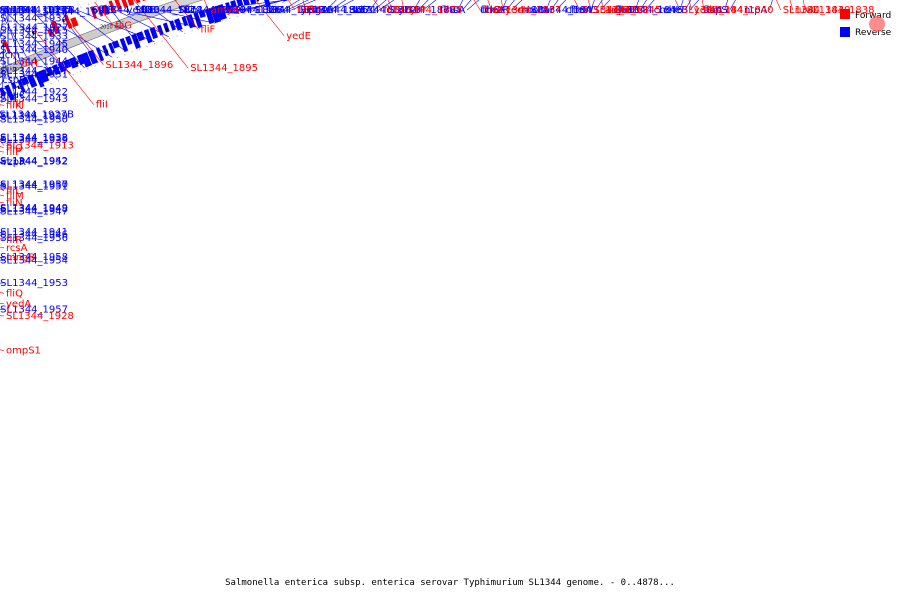 This screenshot has height=600, width=900. I want to click on gene-label: dcm, so click(10, 55).